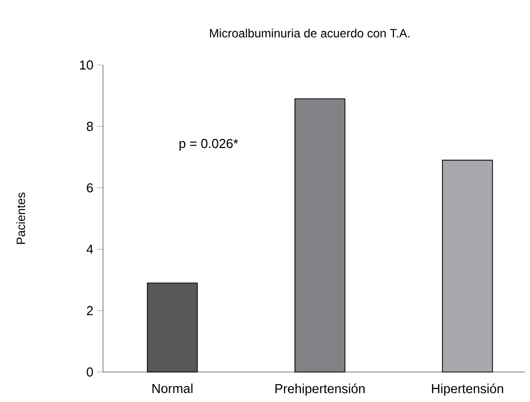 The height and width of the screenshot is (402, 530). Describe the element at coordinates (310, 33) in the screenshot. I see `chart-title: Microalbuminuria de acuerdo con T.A.` at that location.